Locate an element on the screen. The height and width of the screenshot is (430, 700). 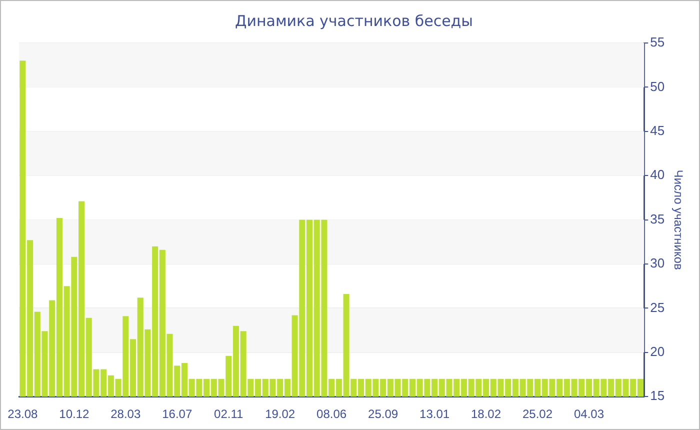
x-tick-label: 10.12 is located at coordinates (74, 414).